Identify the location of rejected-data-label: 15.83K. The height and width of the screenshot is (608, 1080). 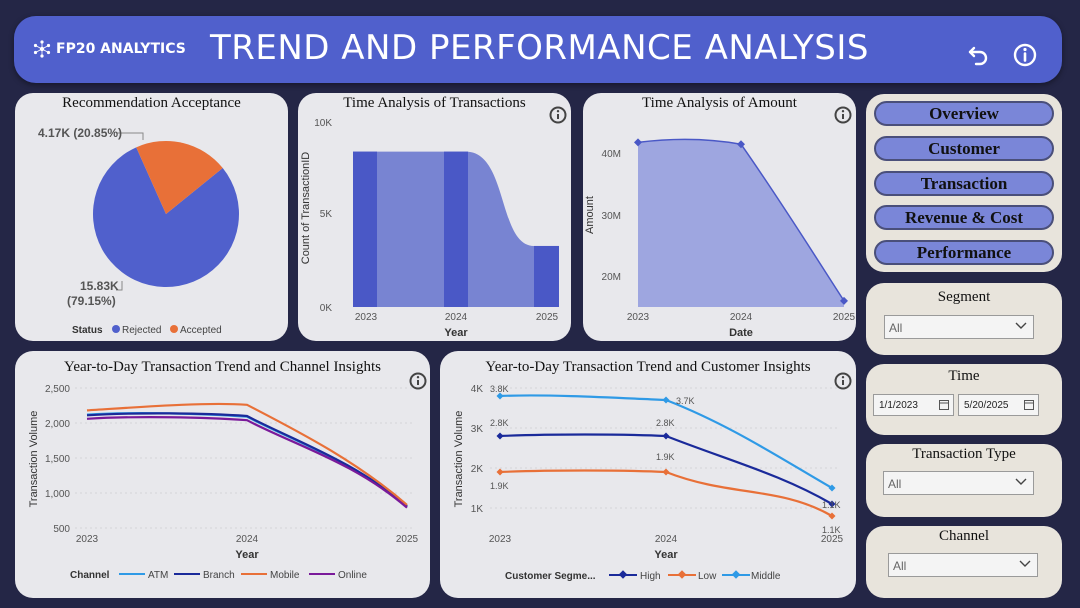
(99, 286).